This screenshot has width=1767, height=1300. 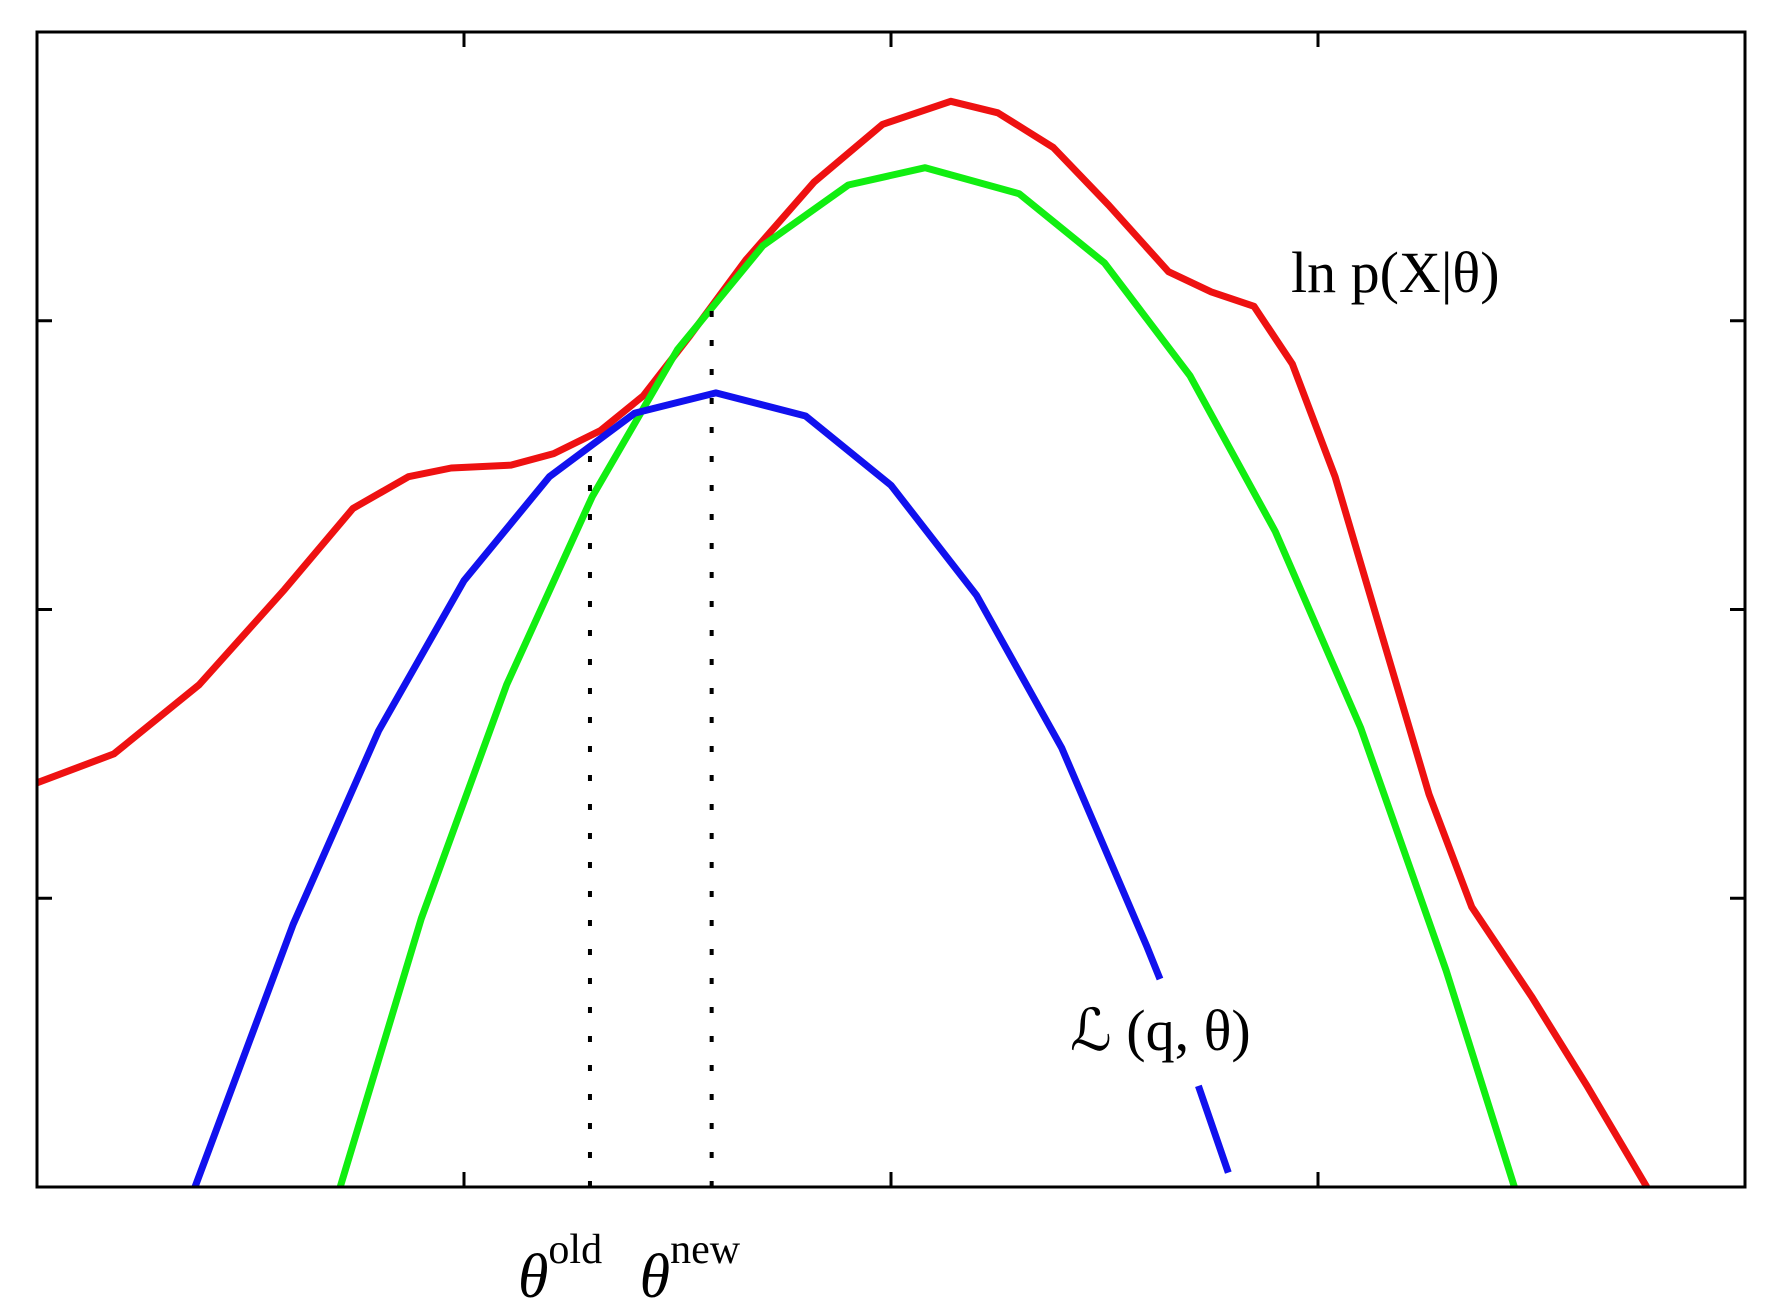 What do you see at coordinates (1395, 272) in the screenshot?
I see `red-curve-label: ln p(X|θ)` at bounding box center [1395, 272].